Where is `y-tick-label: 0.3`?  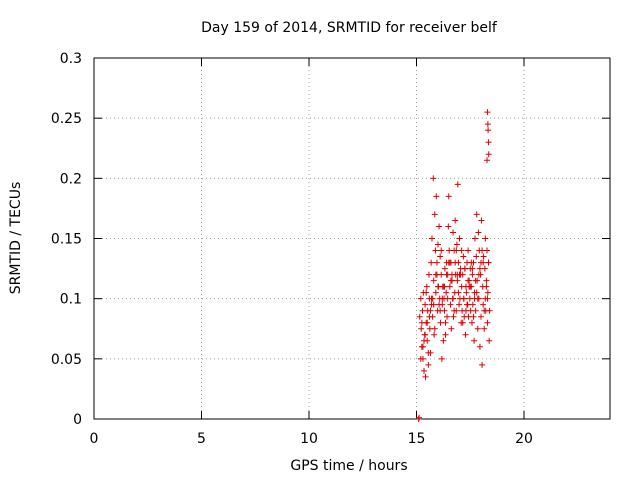 y-tick-label: 0.3 is located at coordinates (71, 59).